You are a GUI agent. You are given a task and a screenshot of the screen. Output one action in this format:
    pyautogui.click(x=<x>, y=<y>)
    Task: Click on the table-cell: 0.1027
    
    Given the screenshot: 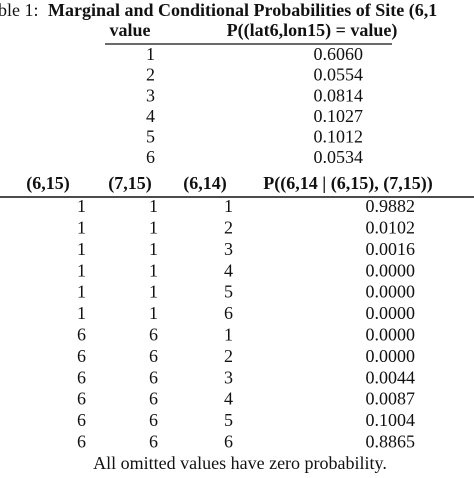 What is the action you would take?
    pyautogui.click(x=339, y=116)
    